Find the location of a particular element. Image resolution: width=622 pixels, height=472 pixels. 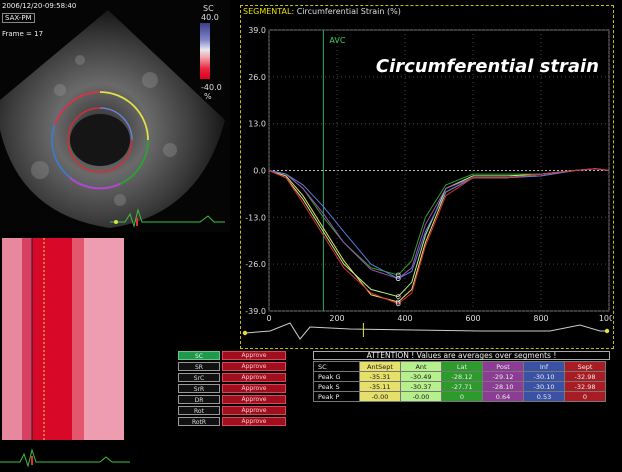

ecg-start-marker is located at coordinates (245, 333).